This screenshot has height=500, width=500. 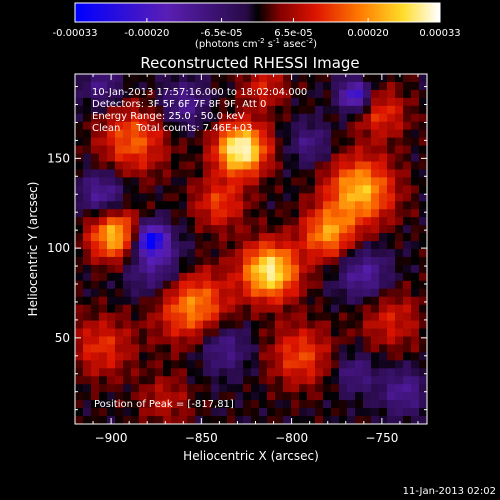 I want to click on y-tick-label: 50, so click(x=62, y=338).